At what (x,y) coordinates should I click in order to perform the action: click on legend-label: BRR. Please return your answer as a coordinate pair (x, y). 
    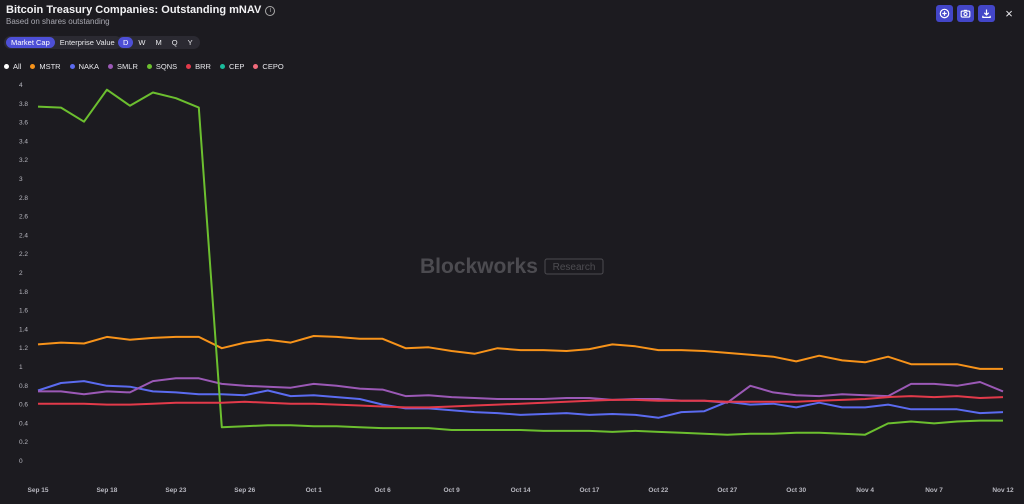
    Looking at the image, I should click on (203, 66).